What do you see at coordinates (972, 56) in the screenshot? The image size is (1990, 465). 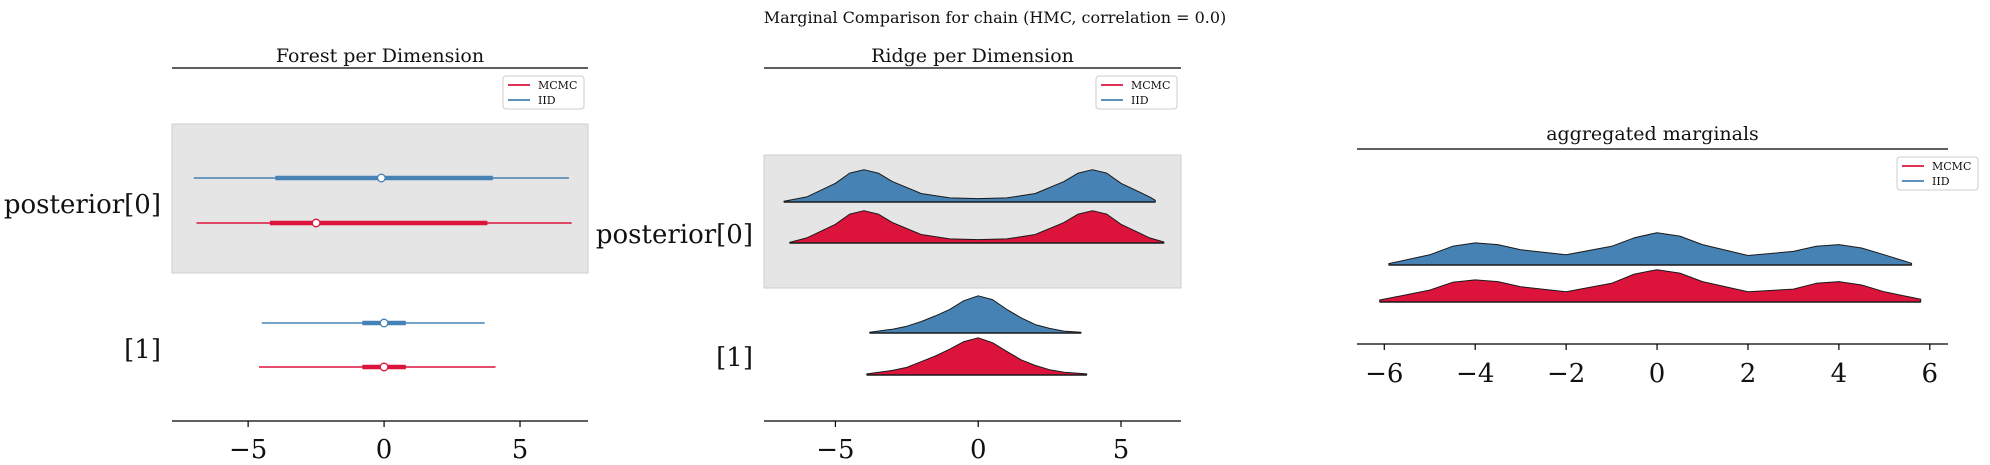 I see `panel-title: Ridge per Dimension` at bounding box center [972, 56].